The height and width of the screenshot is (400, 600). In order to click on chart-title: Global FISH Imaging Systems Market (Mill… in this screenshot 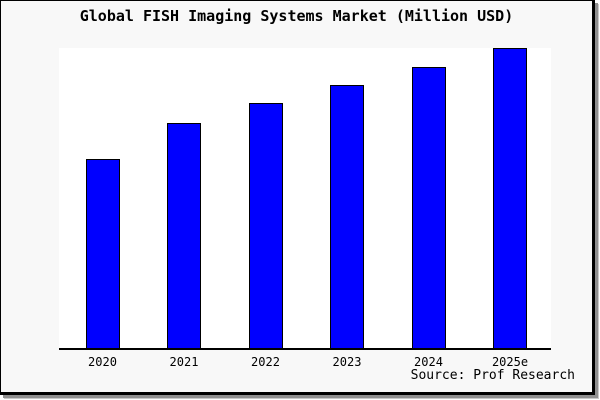, I will do `click(296, 16)`.